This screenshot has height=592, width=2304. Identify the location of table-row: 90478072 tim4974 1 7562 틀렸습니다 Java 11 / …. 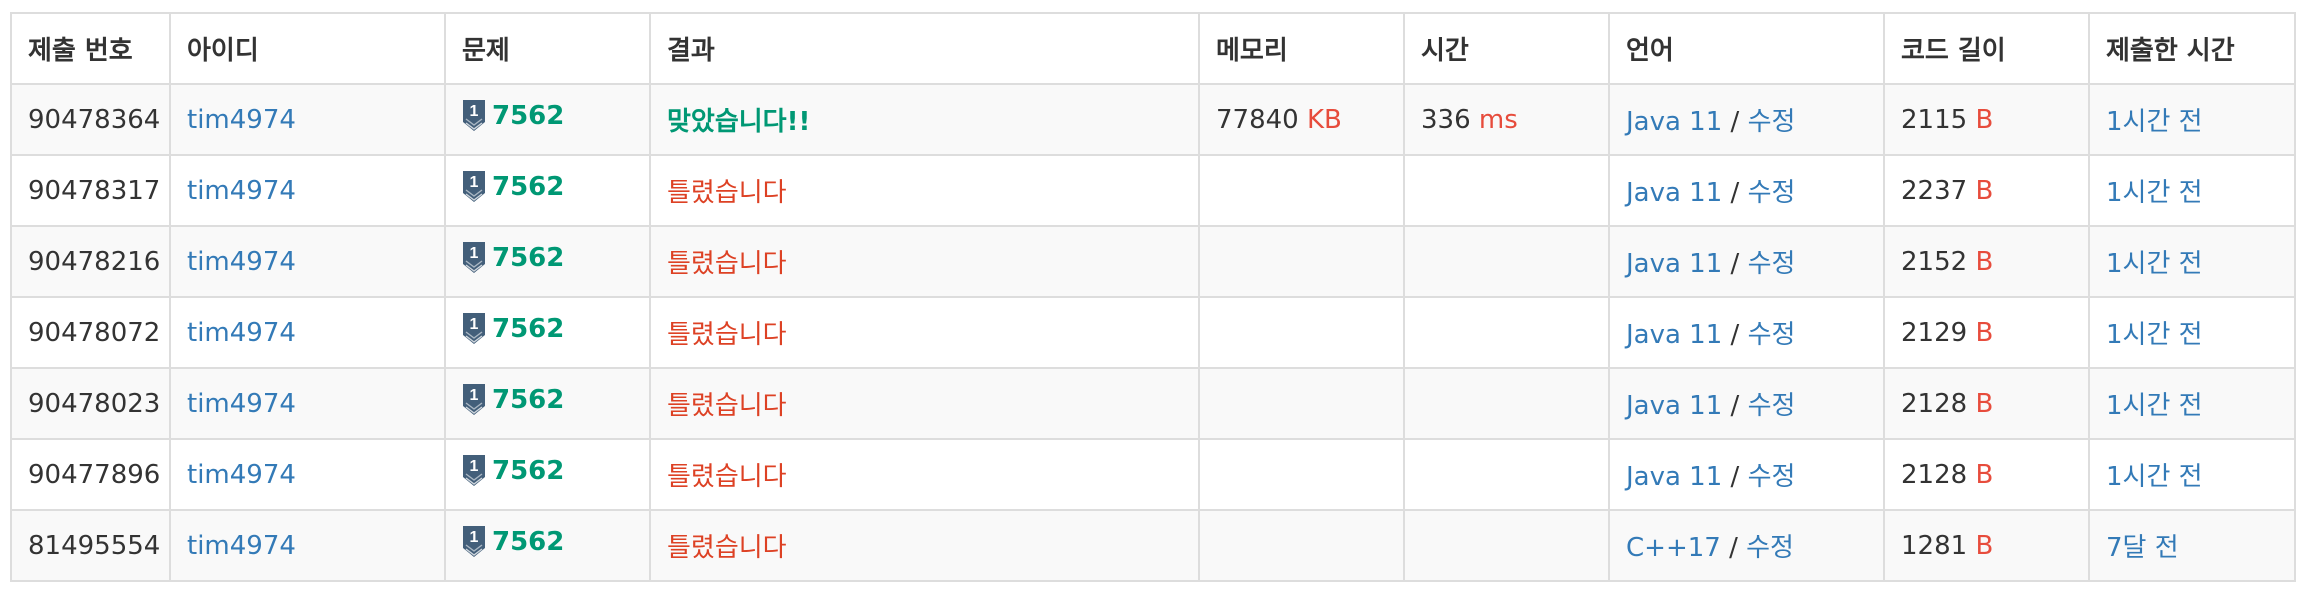
(1153, 332).